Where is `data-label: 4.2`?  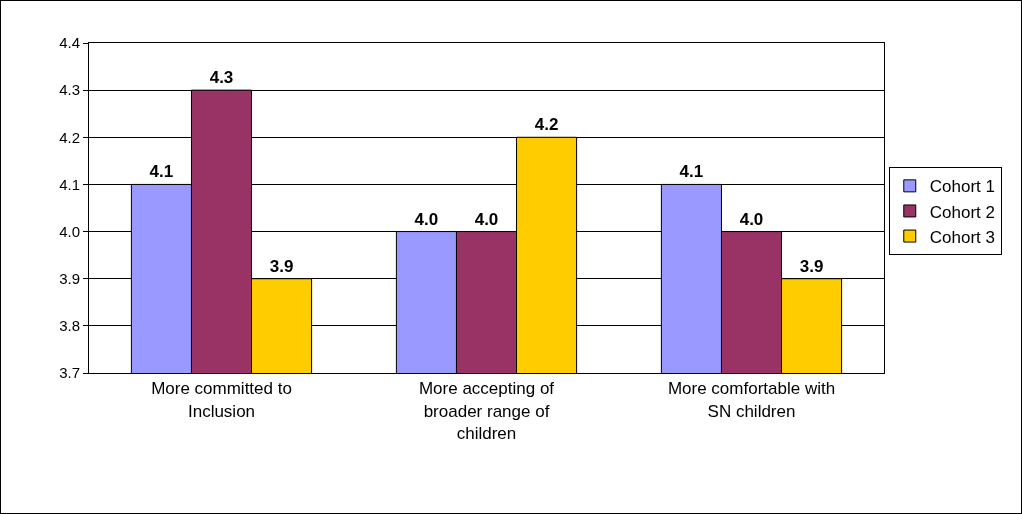 data-label: 4.2 is located at coordinates (546, 125).